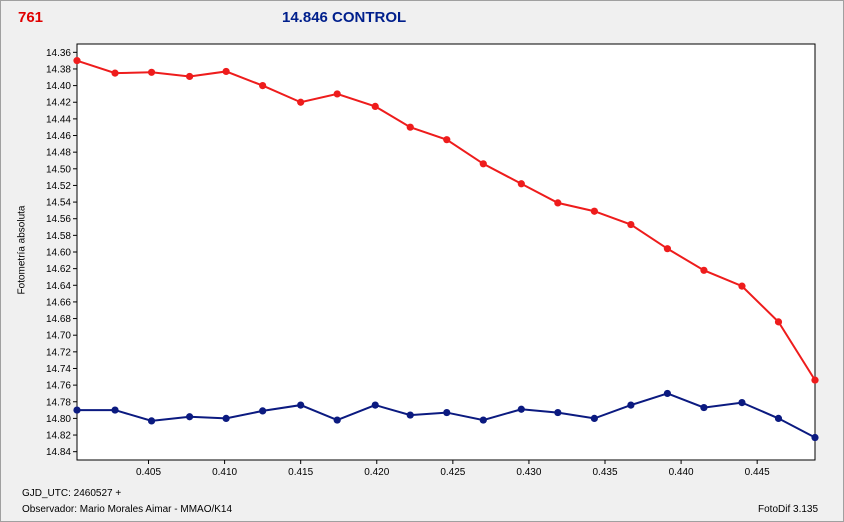 This screenshot has width=844, height=522. Describe the element at coordinates (344, 17) in the screenshot. I see `chart-title: 14.846 CONTROL` at that location.